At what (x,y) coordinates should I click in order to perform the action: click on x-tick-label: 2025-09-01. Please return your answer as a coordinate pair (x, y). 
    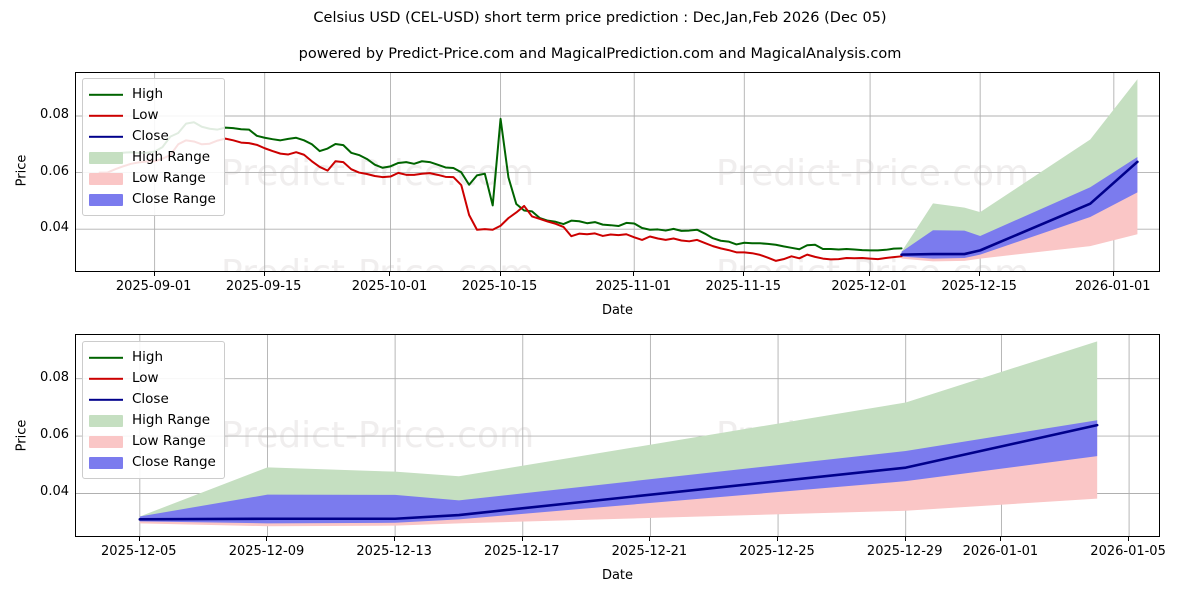
    Looking at the image, I should click on (153, 286).